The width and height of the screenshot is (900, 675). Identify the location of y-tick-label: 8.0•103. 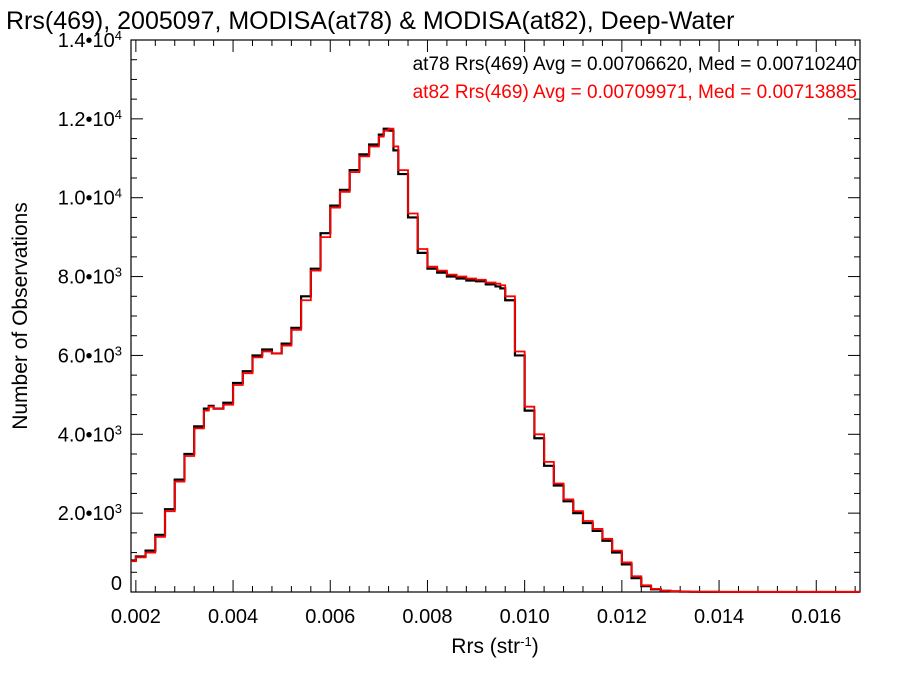
(90, 276).